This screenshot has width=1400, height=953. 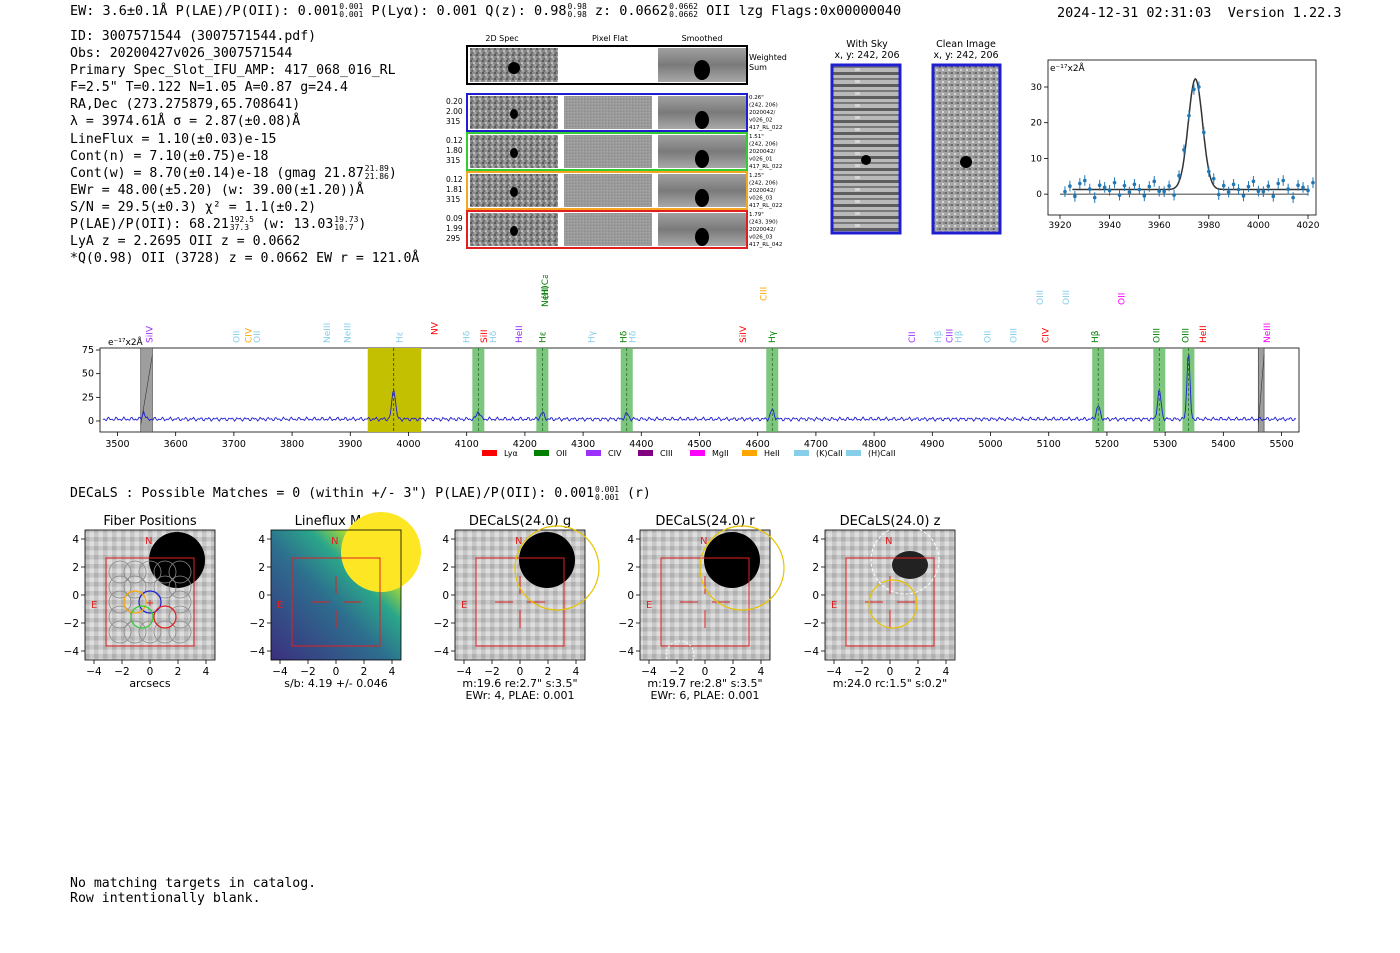 What do you see at coordinates (1165, 444) in the screenshot?
I see `spectrum-xtick: 5300` at bounding box center [1165, 444].